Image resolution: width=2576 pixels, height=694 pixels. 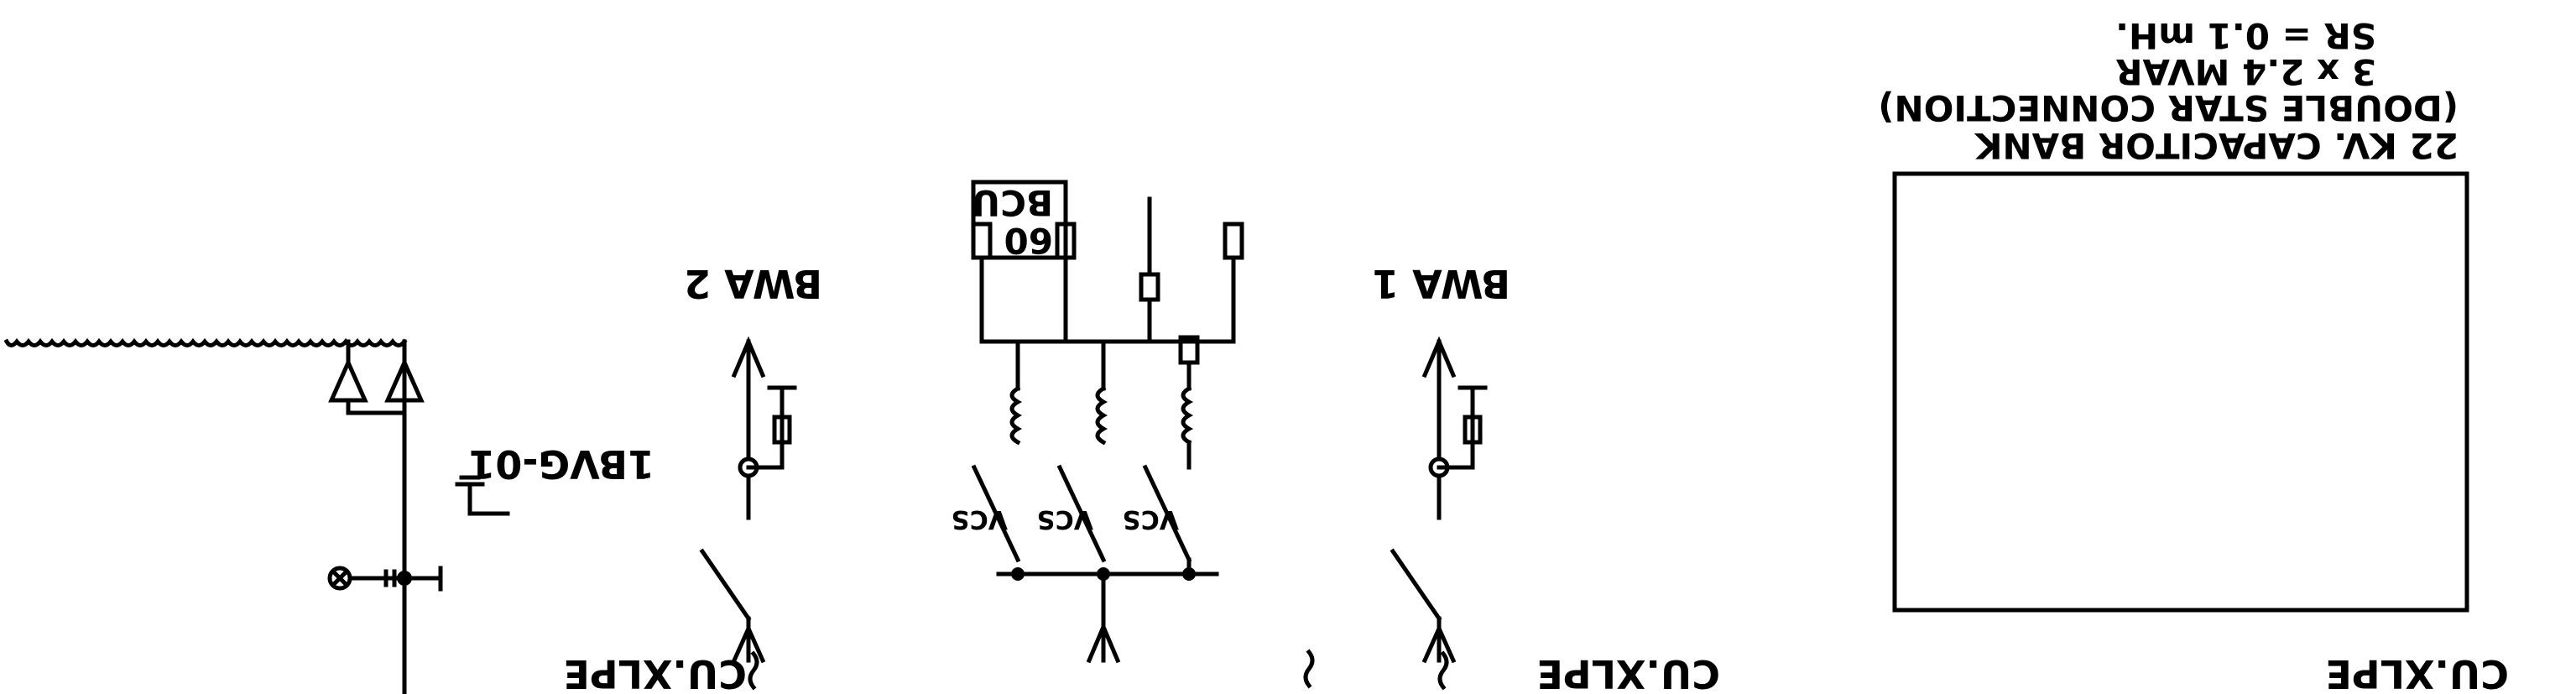 What do you see at coordinates (2168, 107) in the screenshot?
I see `capacitor-bank-connection: (DOUBLE STAR CONNECTION)` at bounding box center [2168, 107].